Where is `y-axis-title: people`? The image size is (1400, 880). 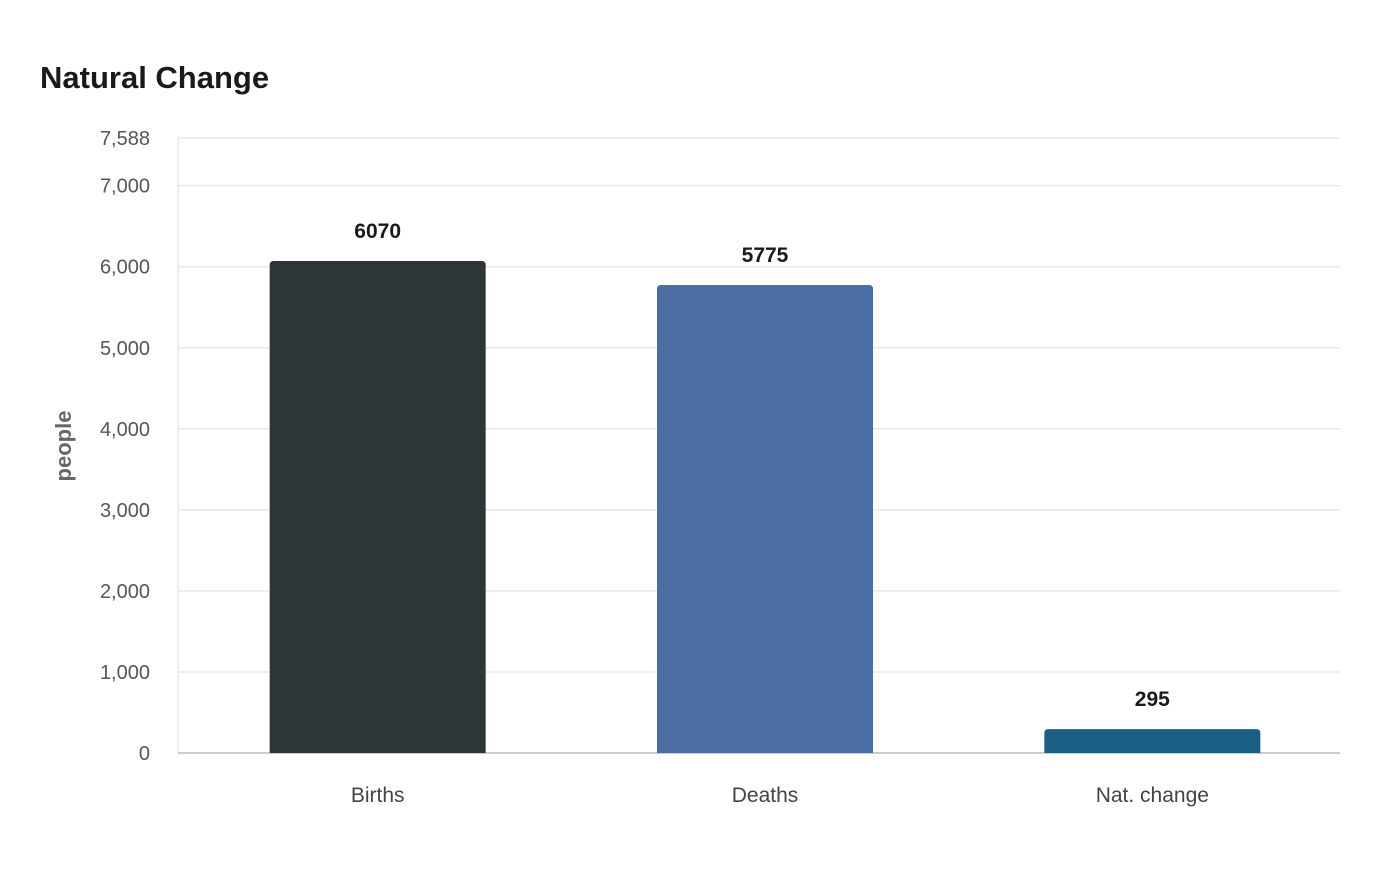
y-axis-title: people is located at coordinates (63, 446).